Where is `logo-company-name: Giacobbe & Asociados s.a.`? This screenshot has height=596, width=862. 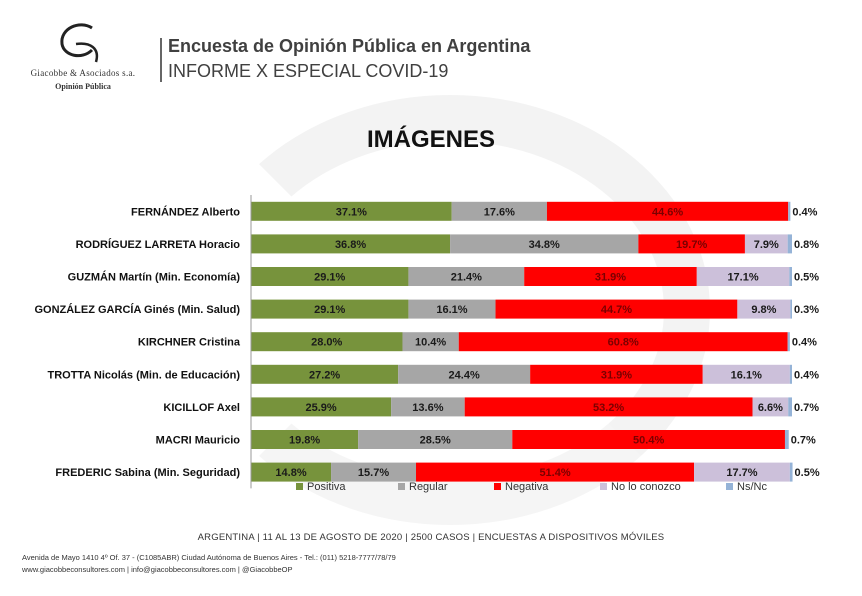 logo-company-name: Giacobbe & Asociados s.a. is located at coordinates (83, 73).